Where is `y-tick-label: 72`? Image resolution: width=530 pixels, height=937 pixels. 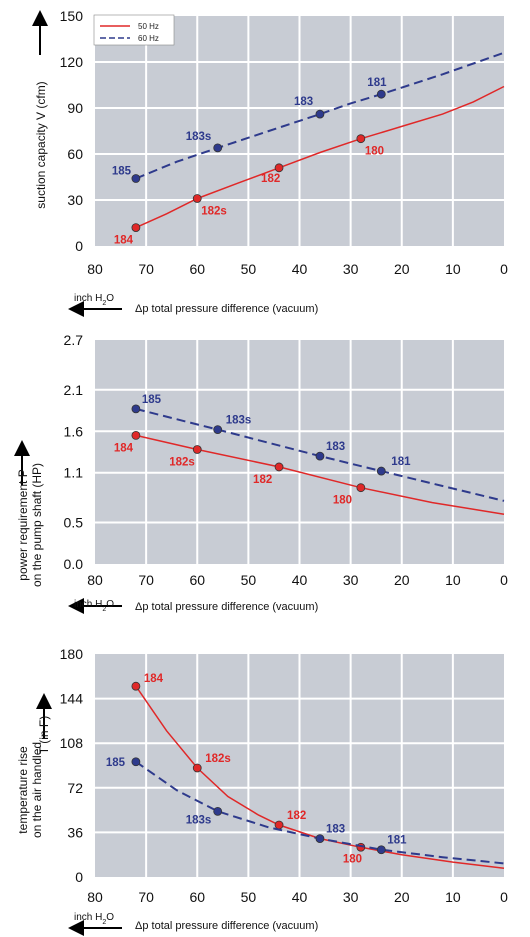
y-tick-label: 72 is located at coordinates (75, 788).